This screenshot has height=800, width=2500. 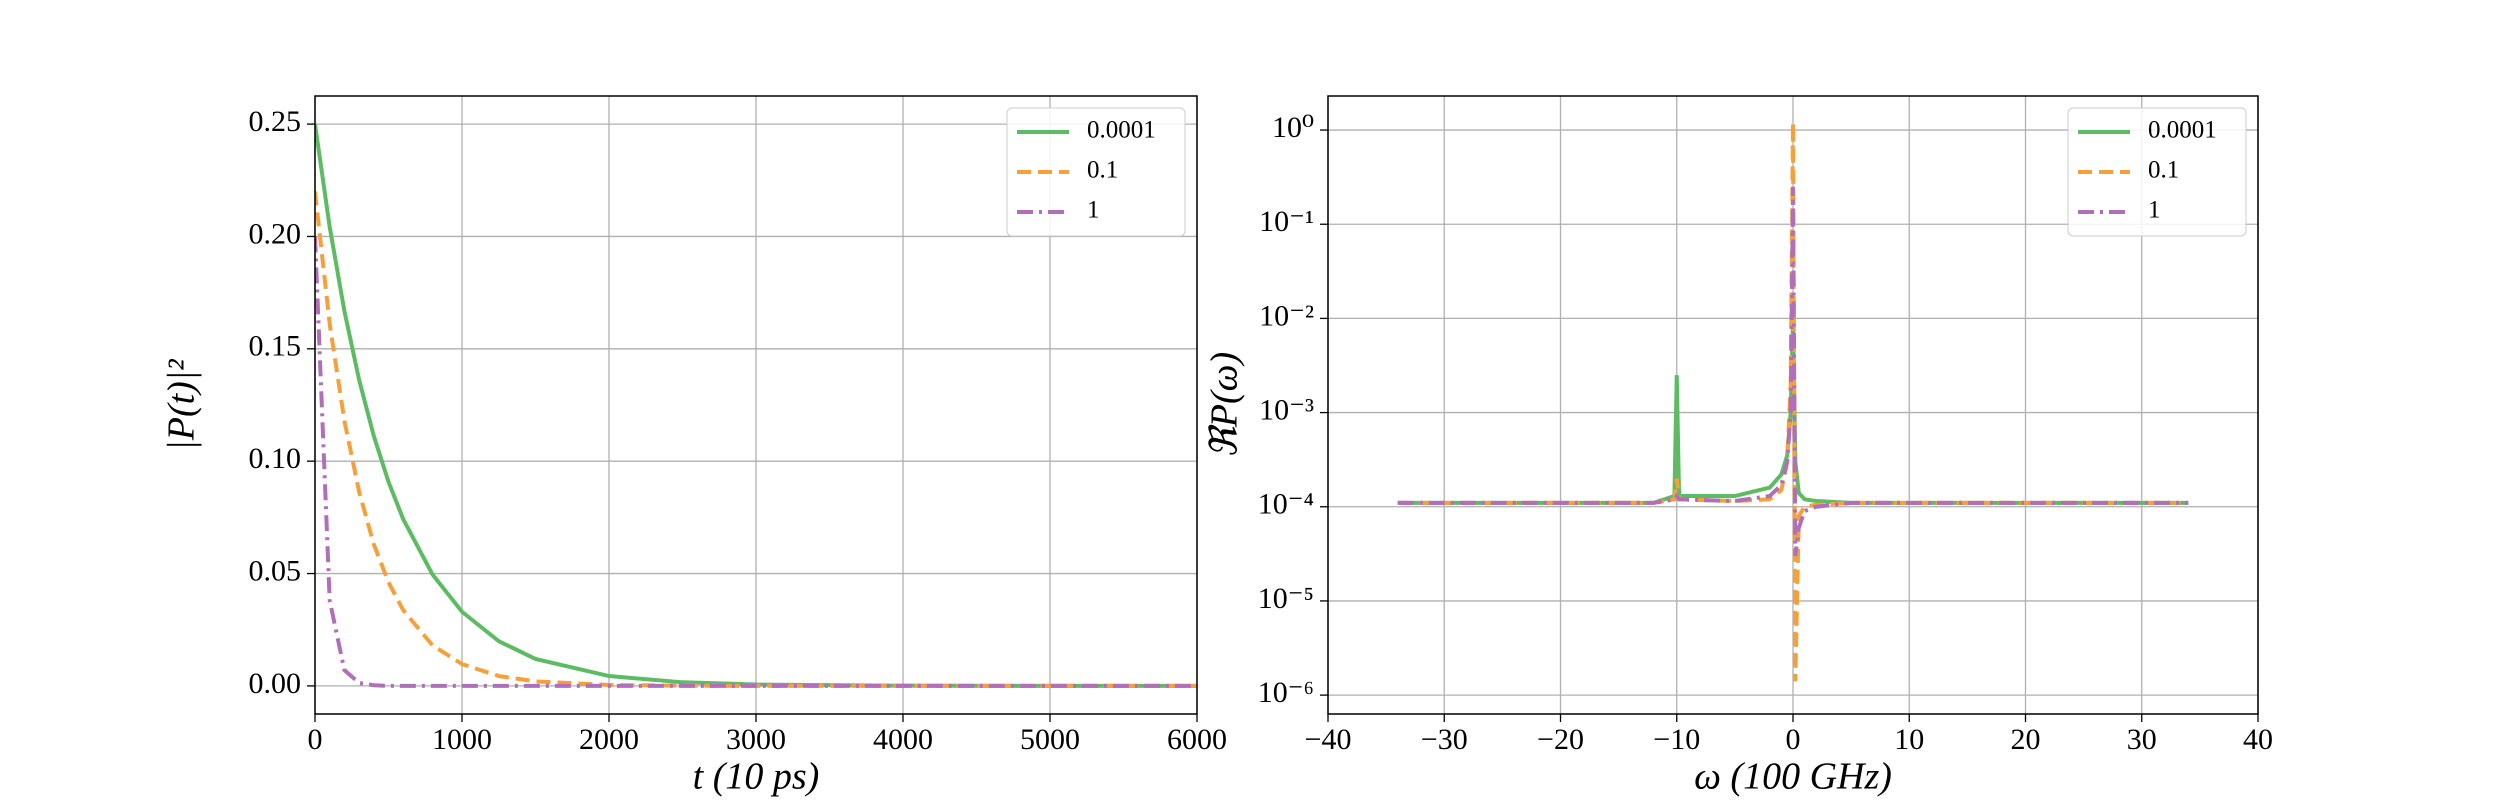 I want to click on y-tick-label: 0.15, so click(x=275, y=346).